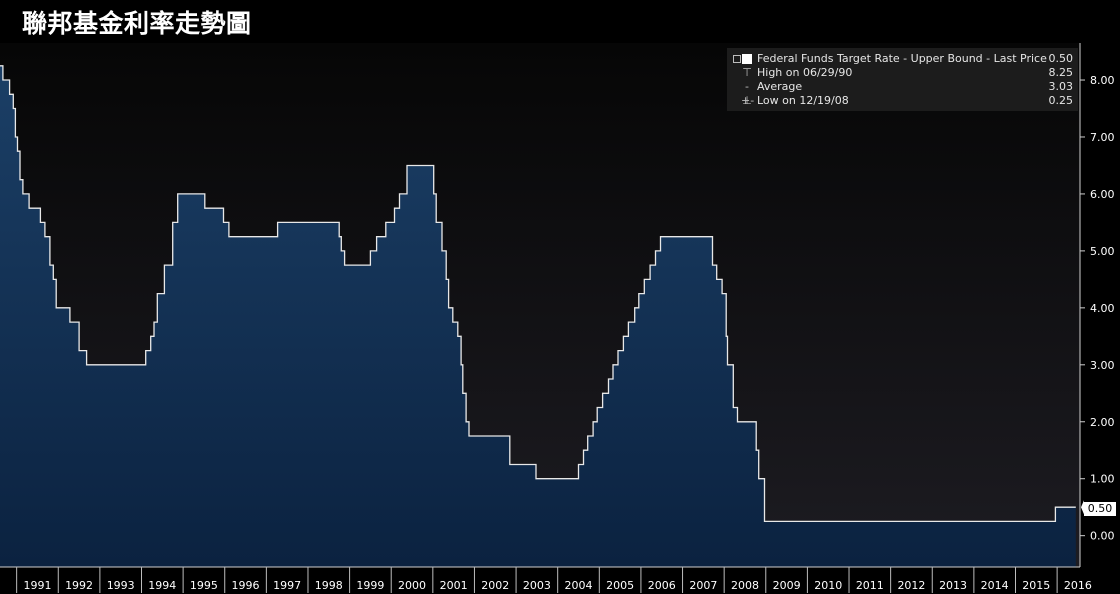 The width and height of the screenshot is (1120, 594). I want to click on legend-high-label: High on 06/29/90, so click(805, 72).